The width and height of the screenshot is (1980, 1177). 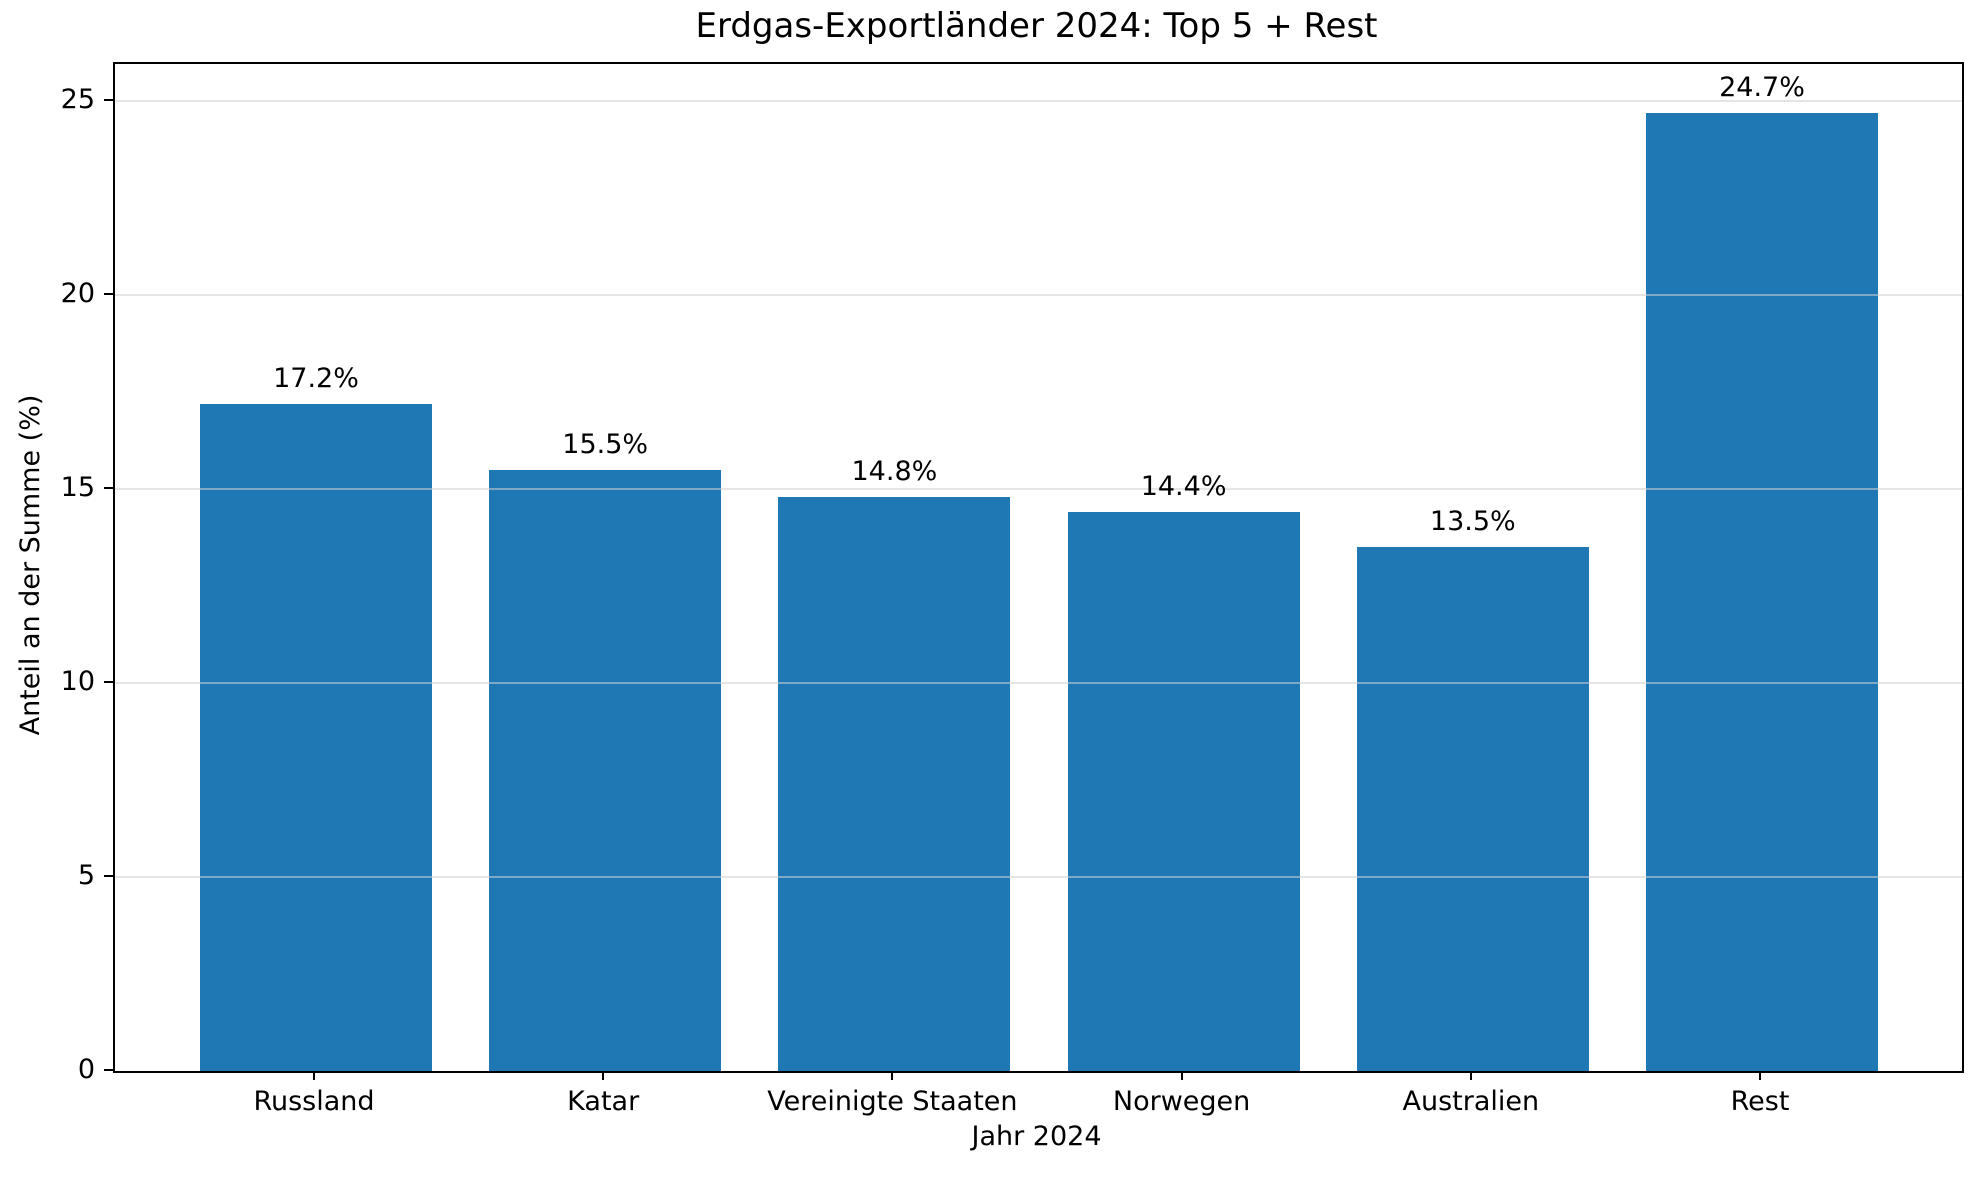 What do you see at coordinates (1036, 1136) in the screenshot?
I see `x-axis-label: Jahr 2024` at bounding box center [1036, 1136].